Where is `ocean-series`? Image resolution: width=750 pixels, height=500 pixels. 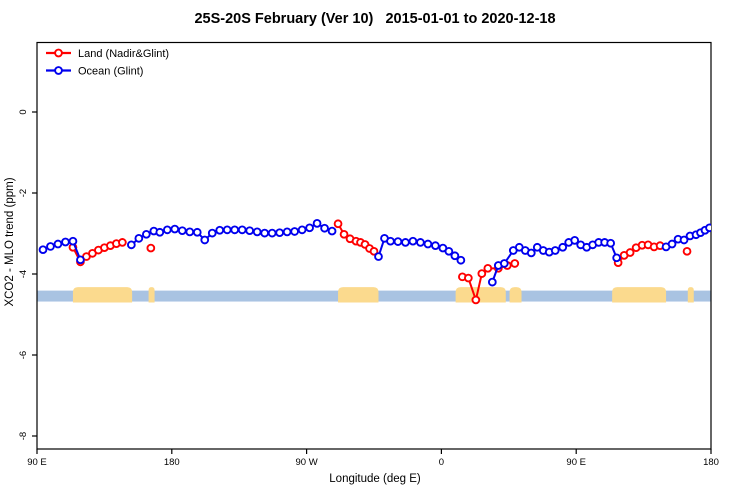 ocean-series is located at coordinates (374, 253).